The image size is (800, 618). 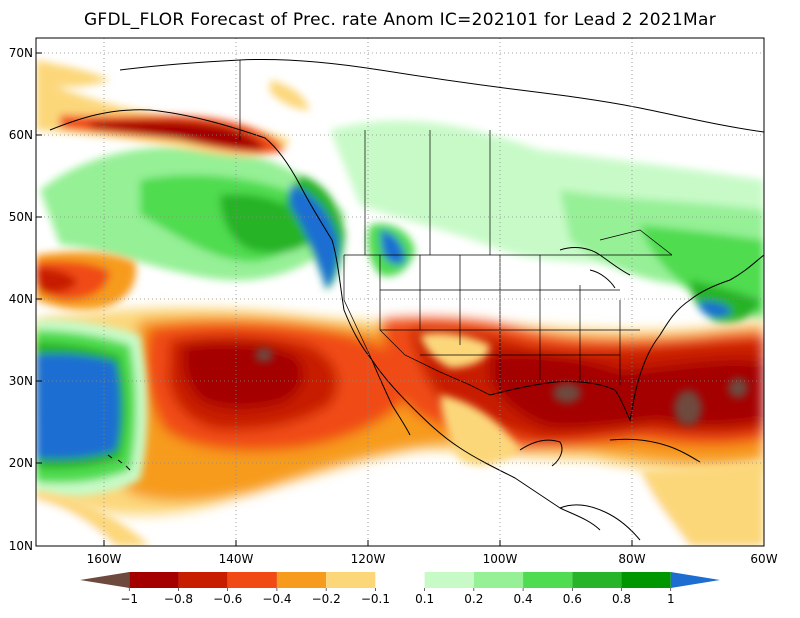 I want to click on lon-label-100w: 100W, so click(x=500, y=559).